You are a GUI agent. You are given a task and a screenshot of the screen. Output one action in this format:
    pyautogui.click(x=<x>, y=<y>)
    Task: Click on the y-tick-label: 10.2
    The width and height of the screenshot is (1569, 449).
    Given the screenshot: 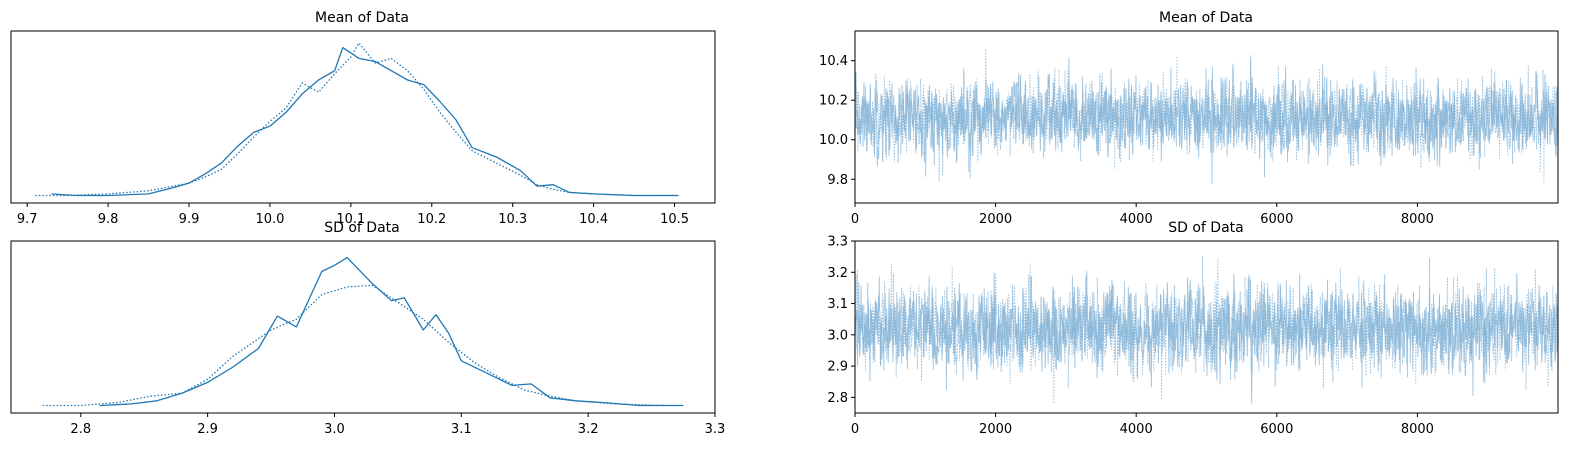 What is the action you would take?
    pyautogui.click(x=833, y=101)
    